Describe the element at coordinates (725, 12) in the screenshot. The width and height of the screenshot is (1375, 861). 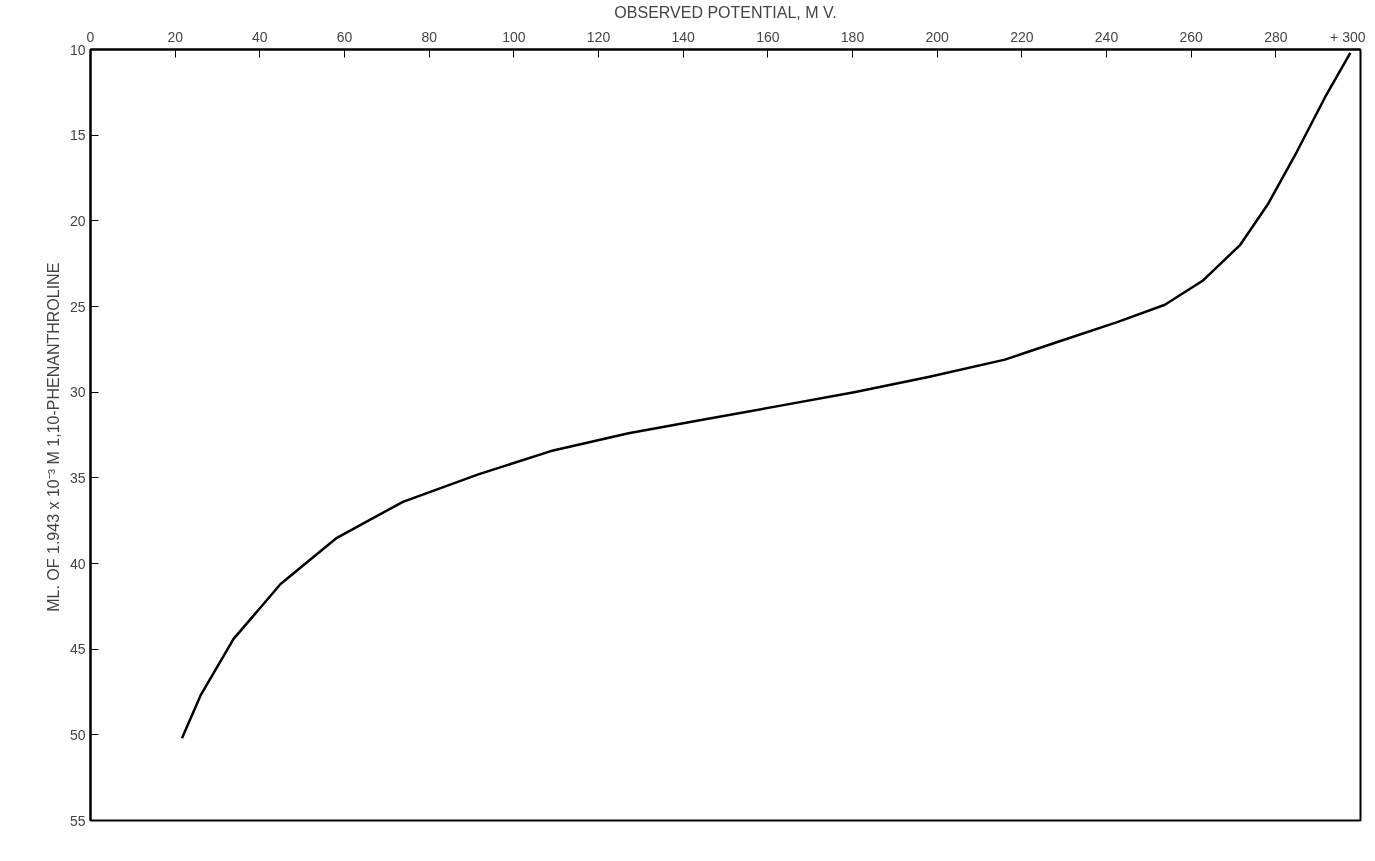
I see `x-axis-title: OBSERVED POTENTIAL, M V.` at that location.